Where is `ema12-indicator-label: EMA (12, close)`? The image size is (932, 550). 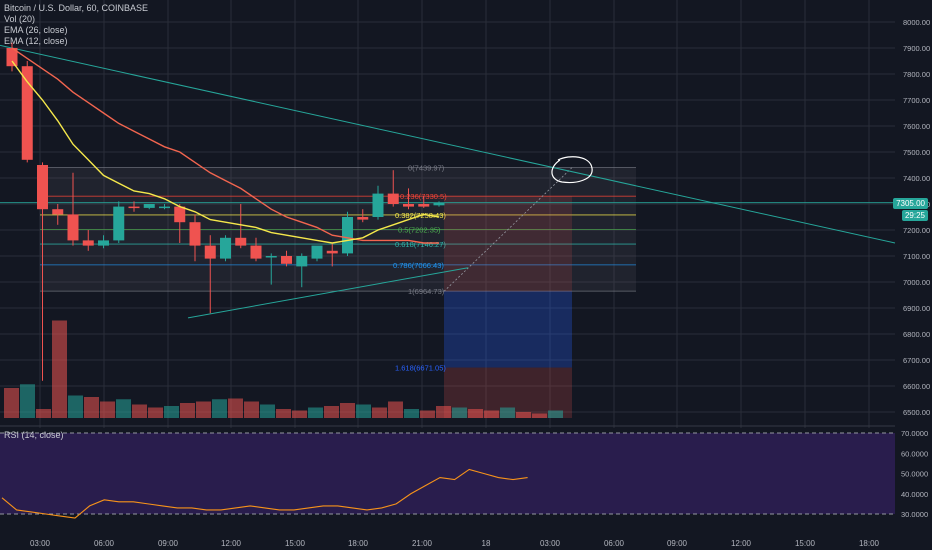
ema12-indicator-label: EMA (12, close) is located at coordinates (36, 41).